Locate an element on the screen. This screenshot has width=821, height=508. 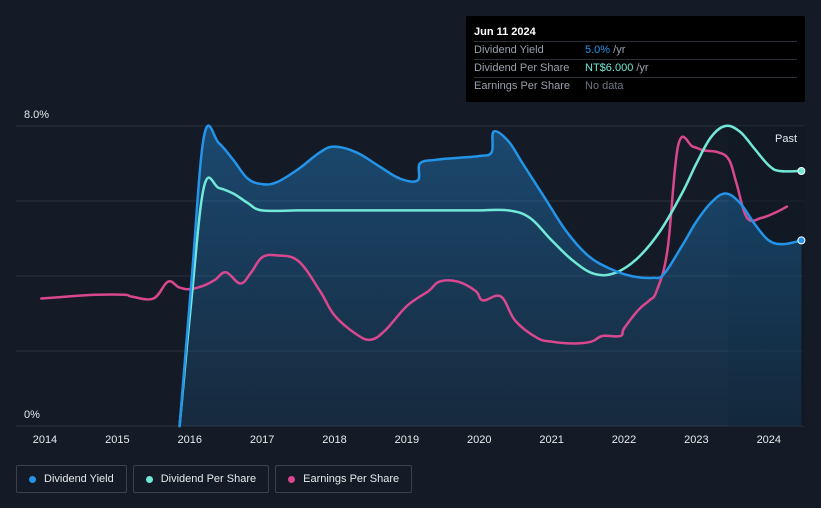
past-label: Past is located at coordinates (786, 139).